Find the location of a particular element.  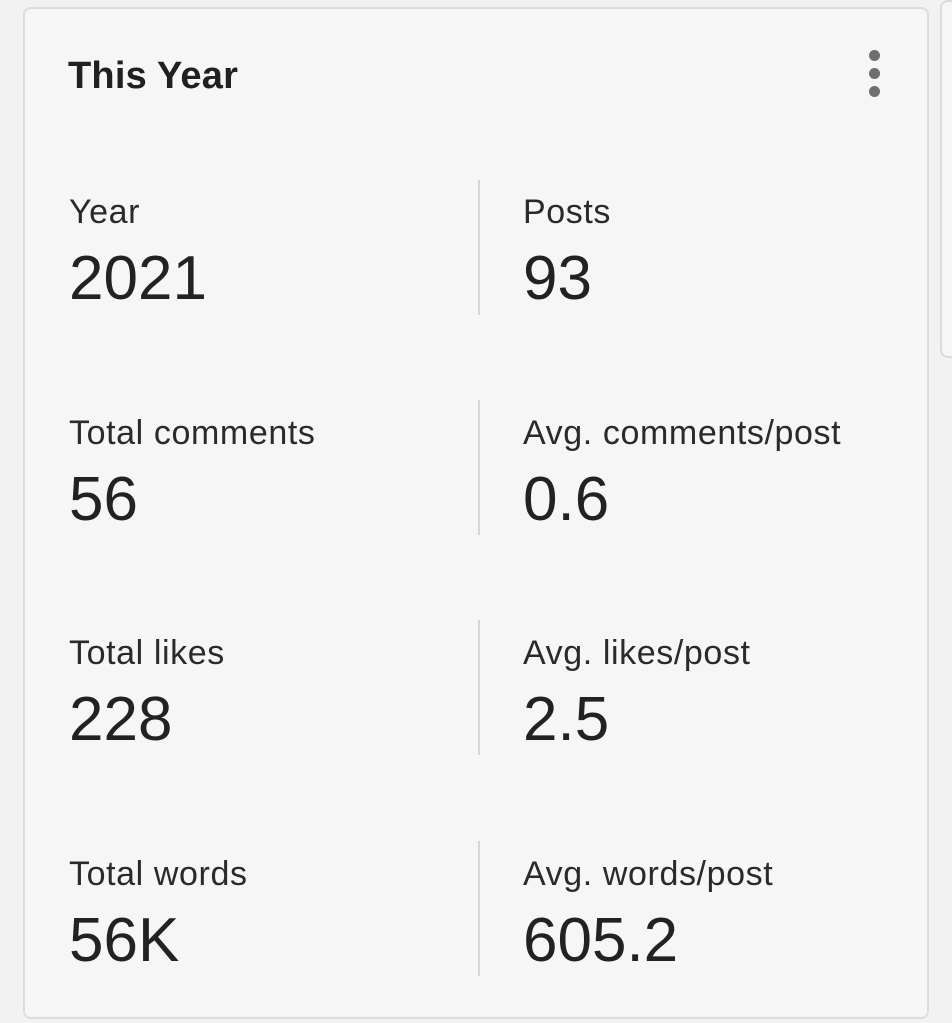

stat-label: Avg. likes/post is located at coordinates (637, 653).